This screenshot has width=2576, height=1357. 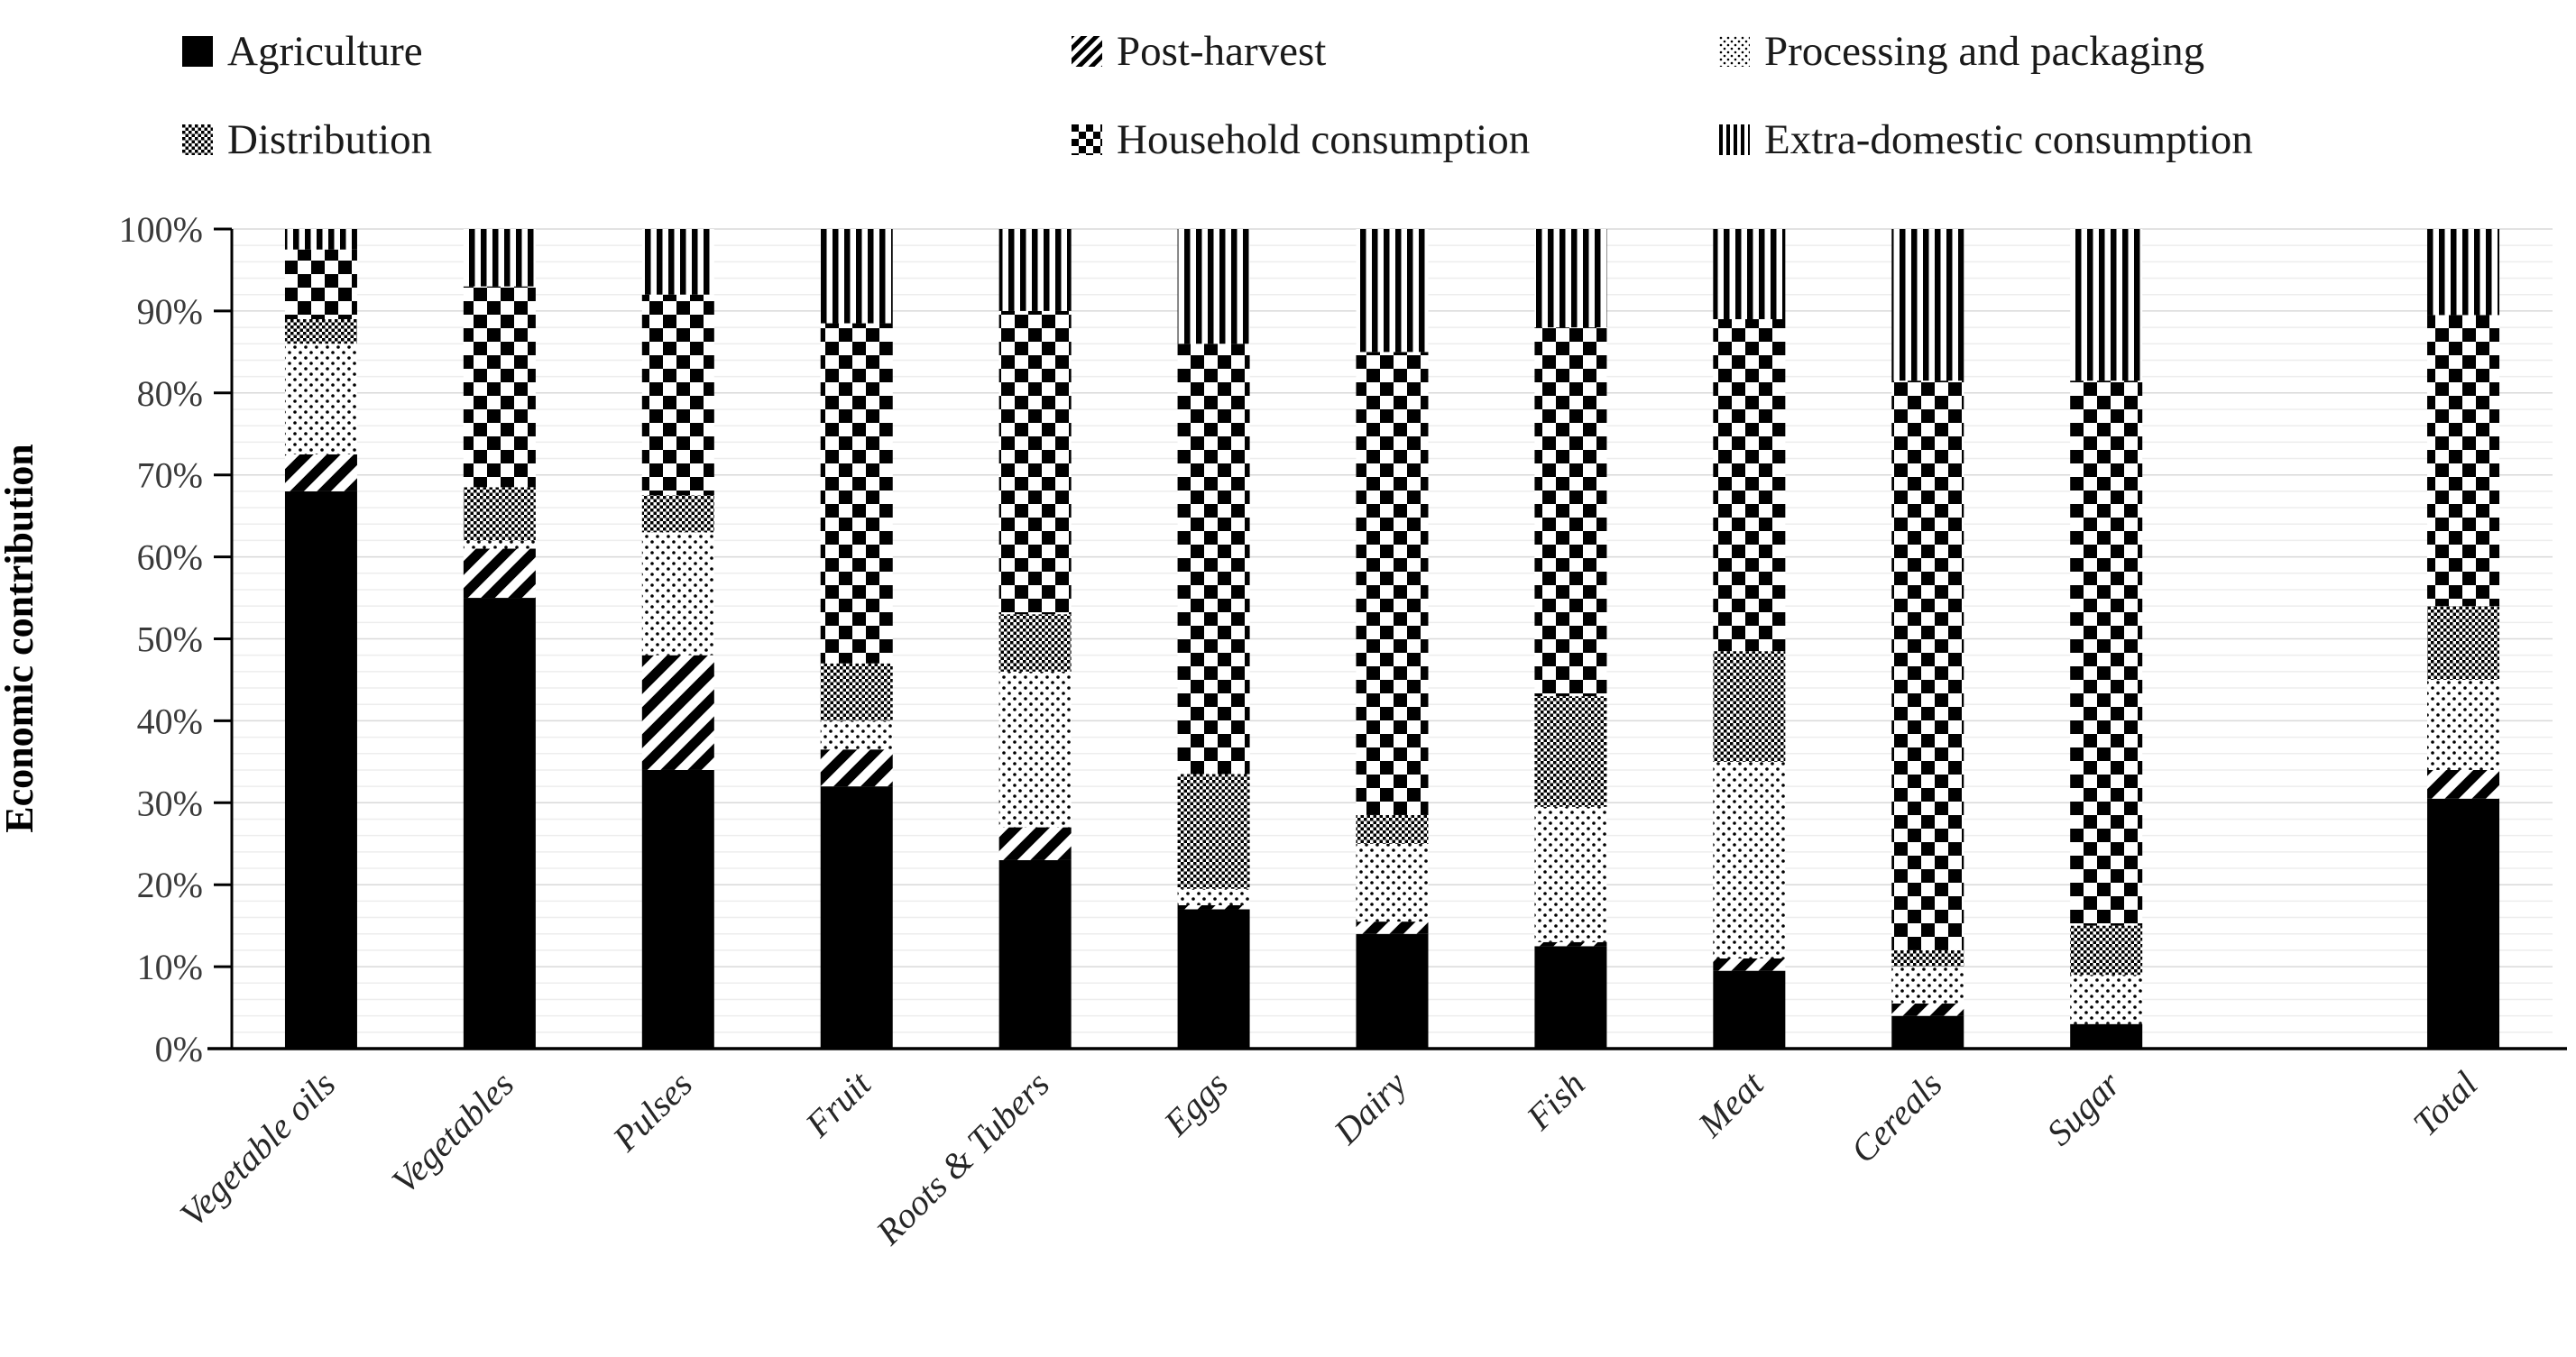 I want to click on legend-item-household: Household consumption, so click(x=1301, y=139).